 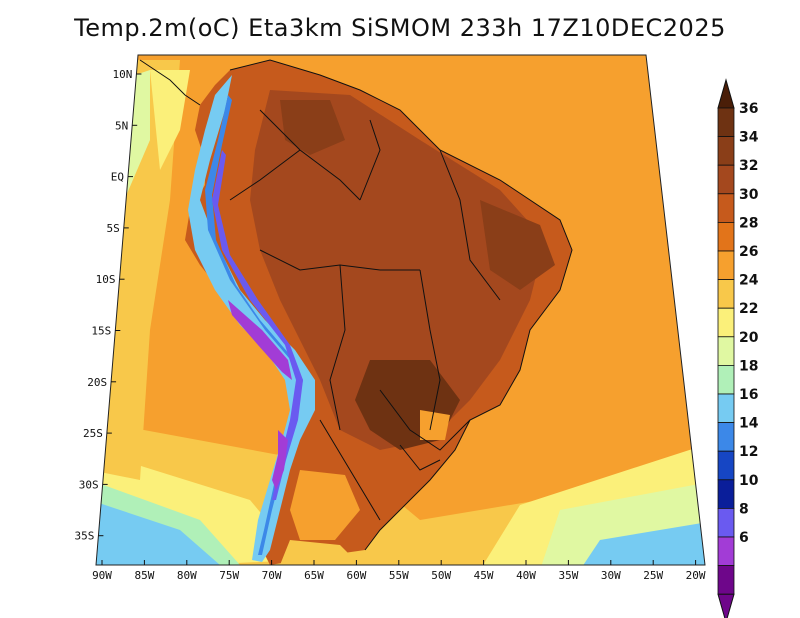 What do you see at coordinates (526, 575) in the screenshot?
I see `lon-tick-label: 40W` at bounding box center [526, 575].